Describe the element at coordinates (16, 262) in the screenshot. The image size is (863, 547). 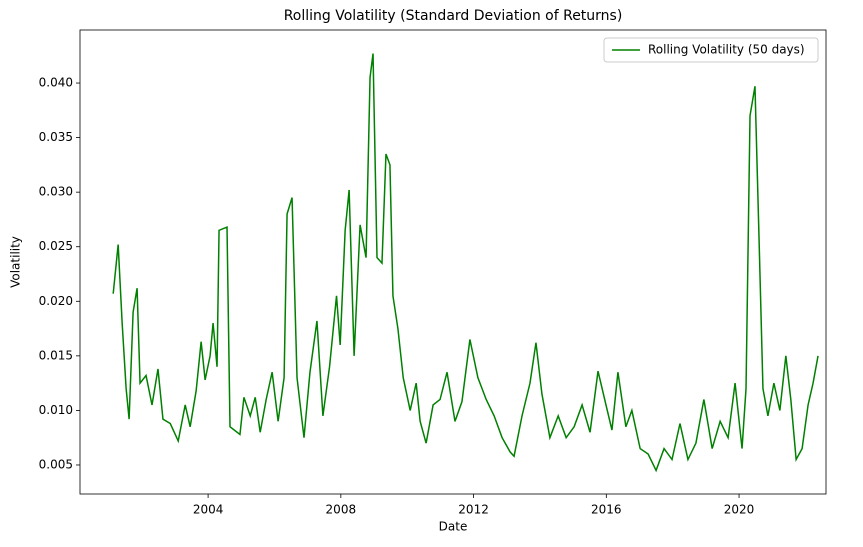
I see `y-axis-label: Volatility` at that location.